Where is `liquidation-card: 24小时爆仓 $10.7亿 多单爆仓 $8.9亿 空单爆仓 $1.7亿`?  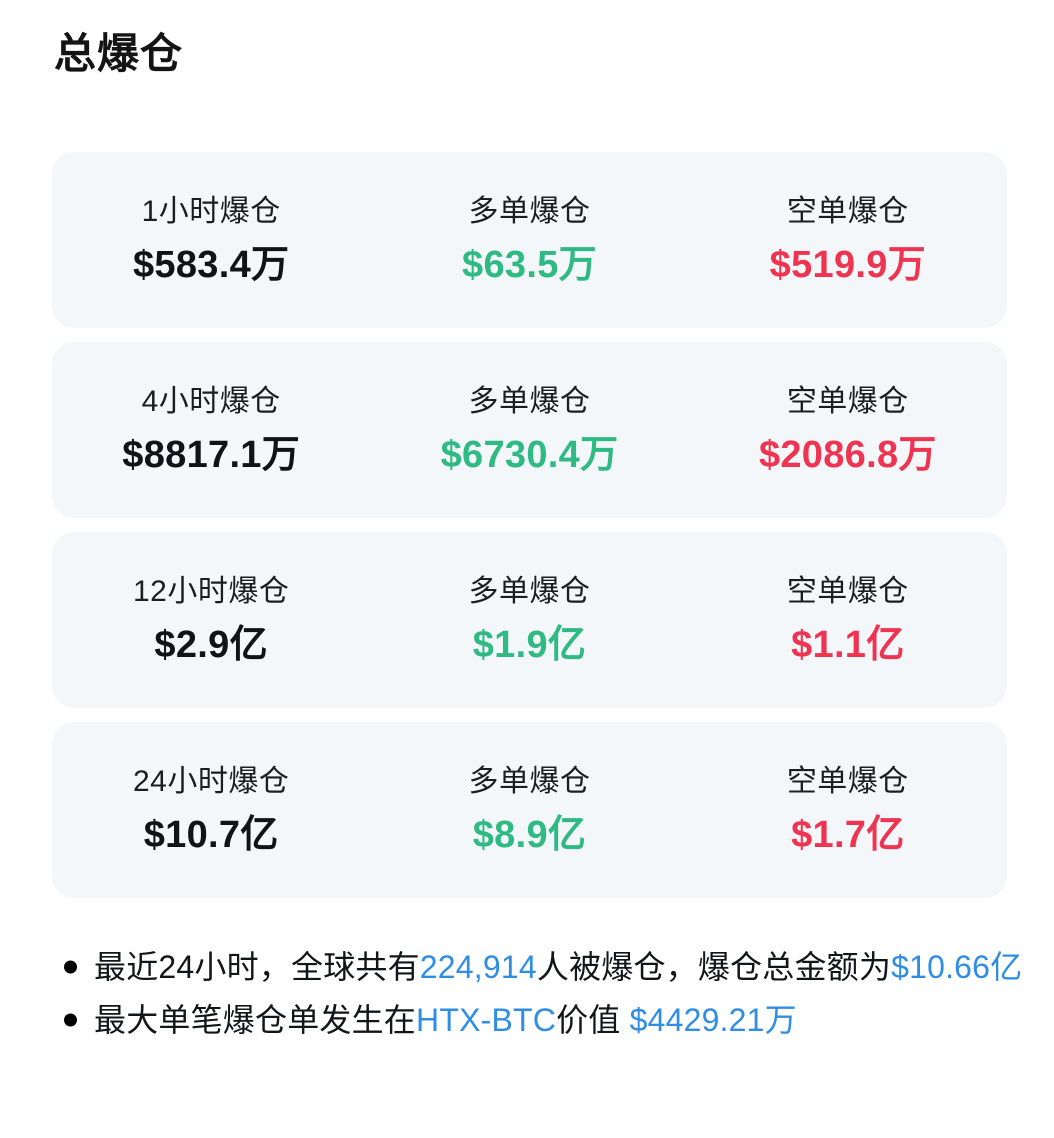 liquidation-card: 24小时爆仓 $10.7亿 多单爆仓 $8.9亿 空单爆仓 $1.7亿 is located at coordinates (529, 810).